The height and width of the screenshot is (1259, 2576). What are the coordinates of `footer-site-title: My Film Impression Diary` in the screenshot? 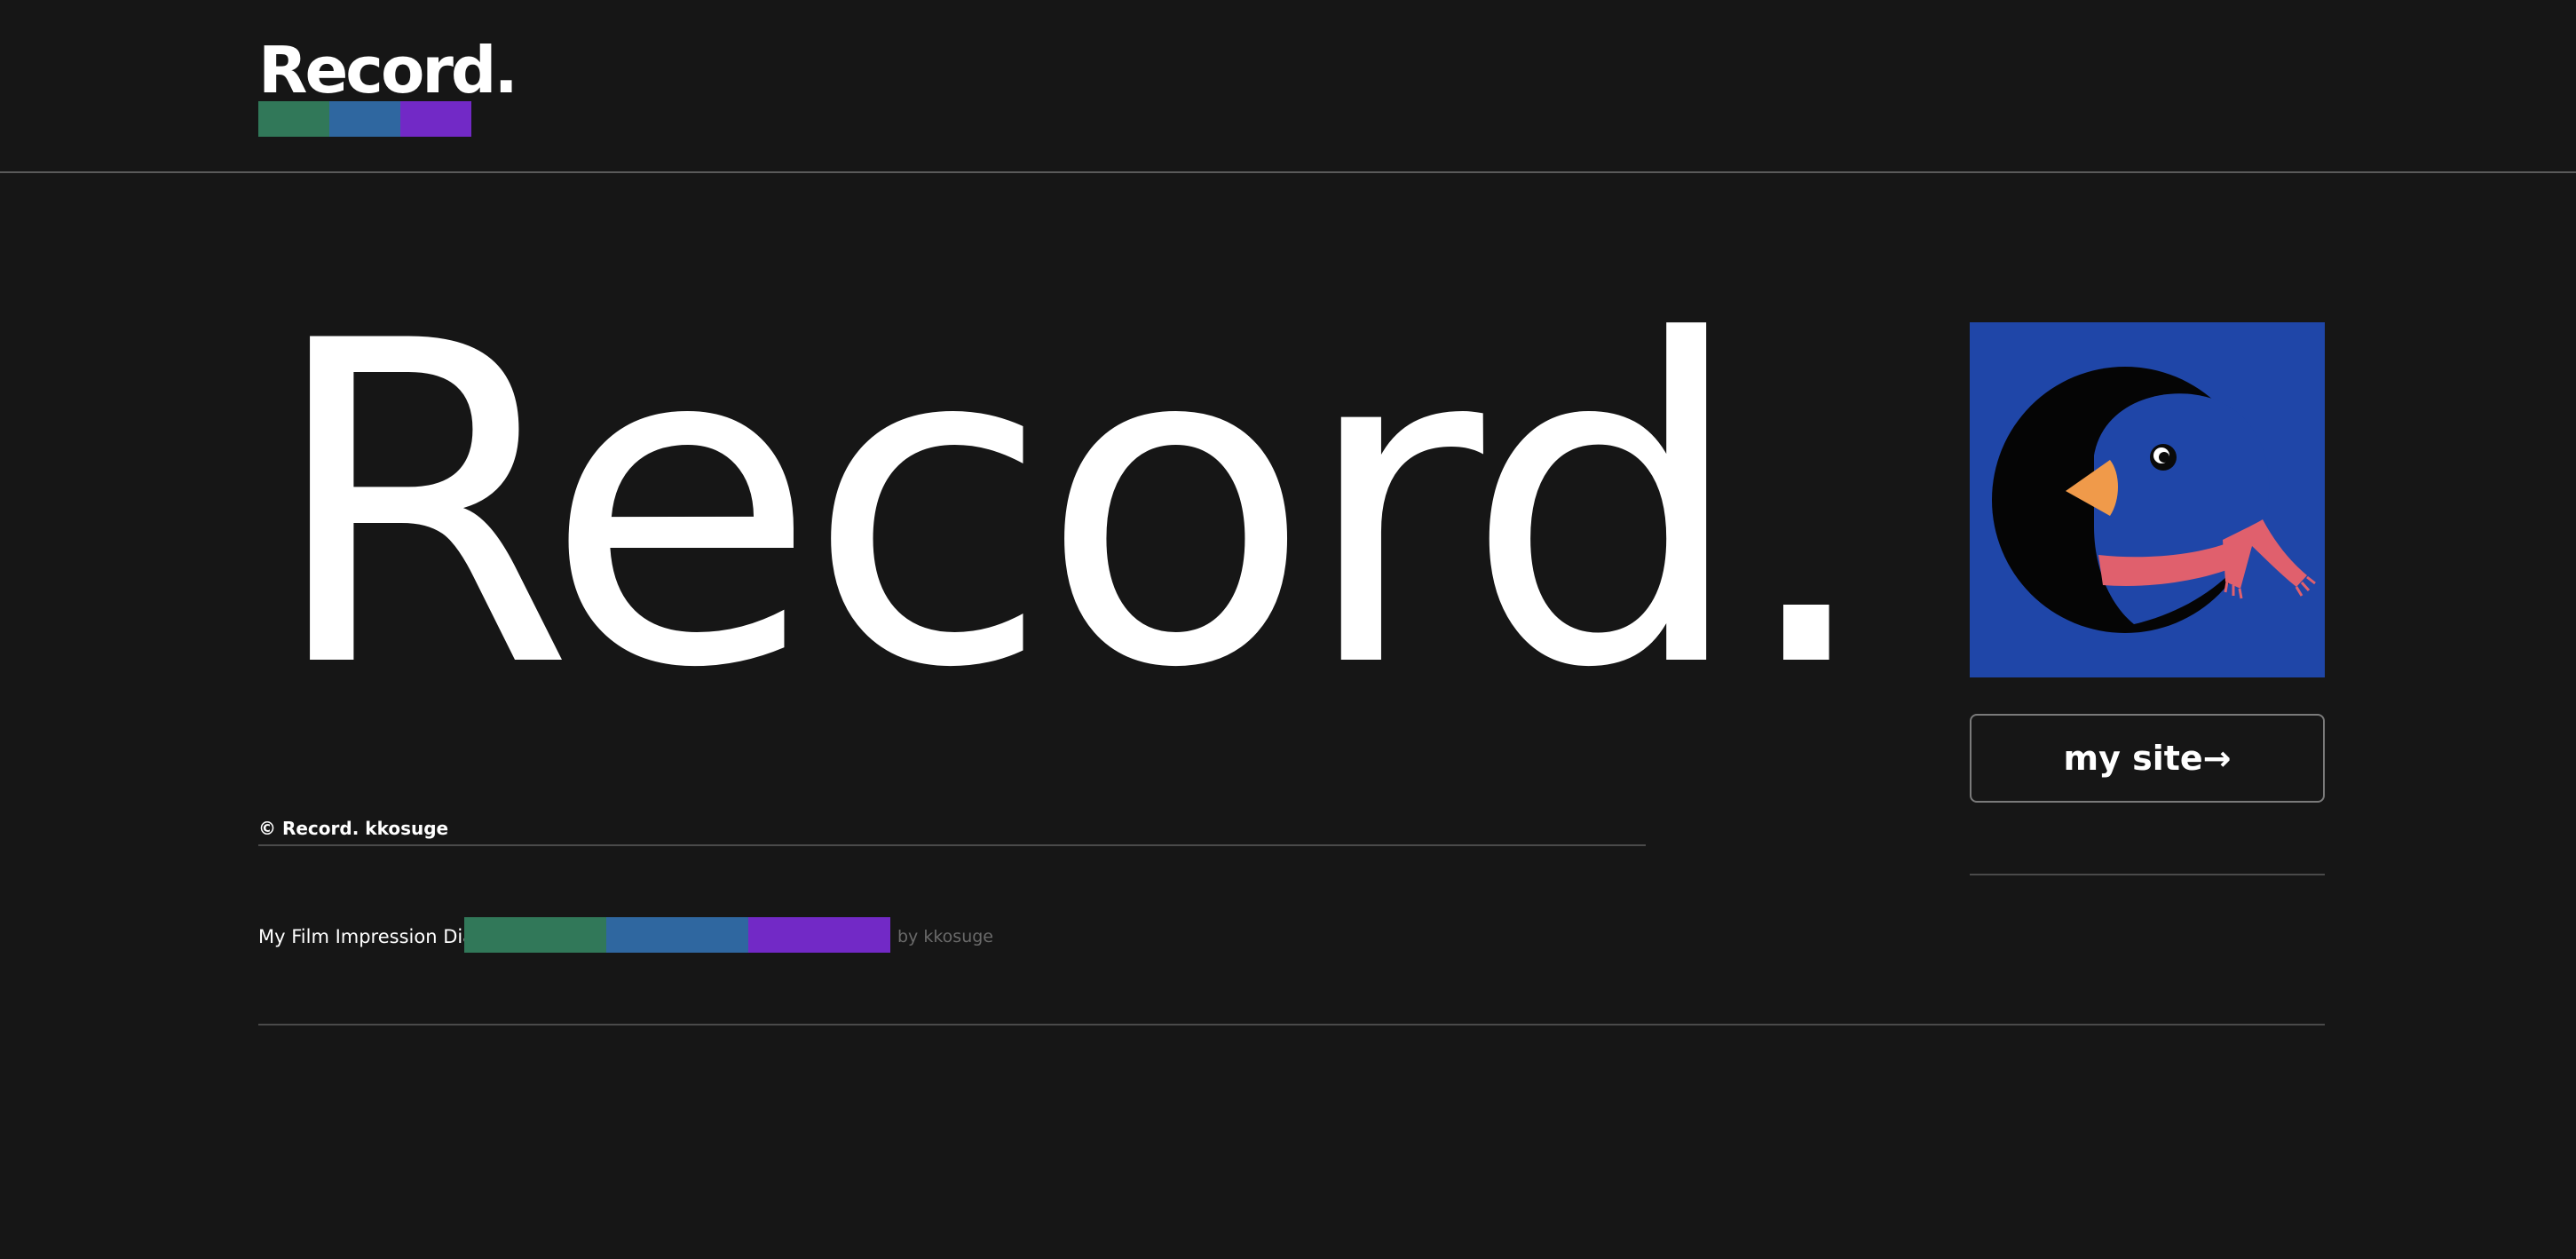 It's located at (376, 936).